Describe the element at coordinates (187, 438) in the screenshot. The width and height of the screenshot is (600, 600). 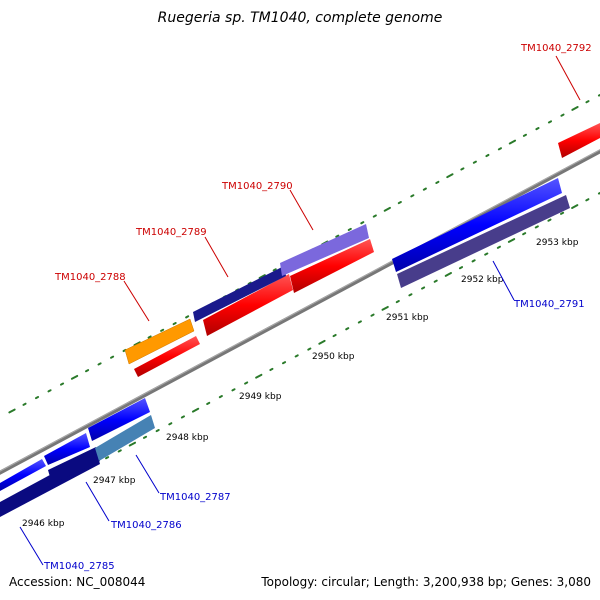
I see `tick-label-2948: 2948 kbp` at that location.